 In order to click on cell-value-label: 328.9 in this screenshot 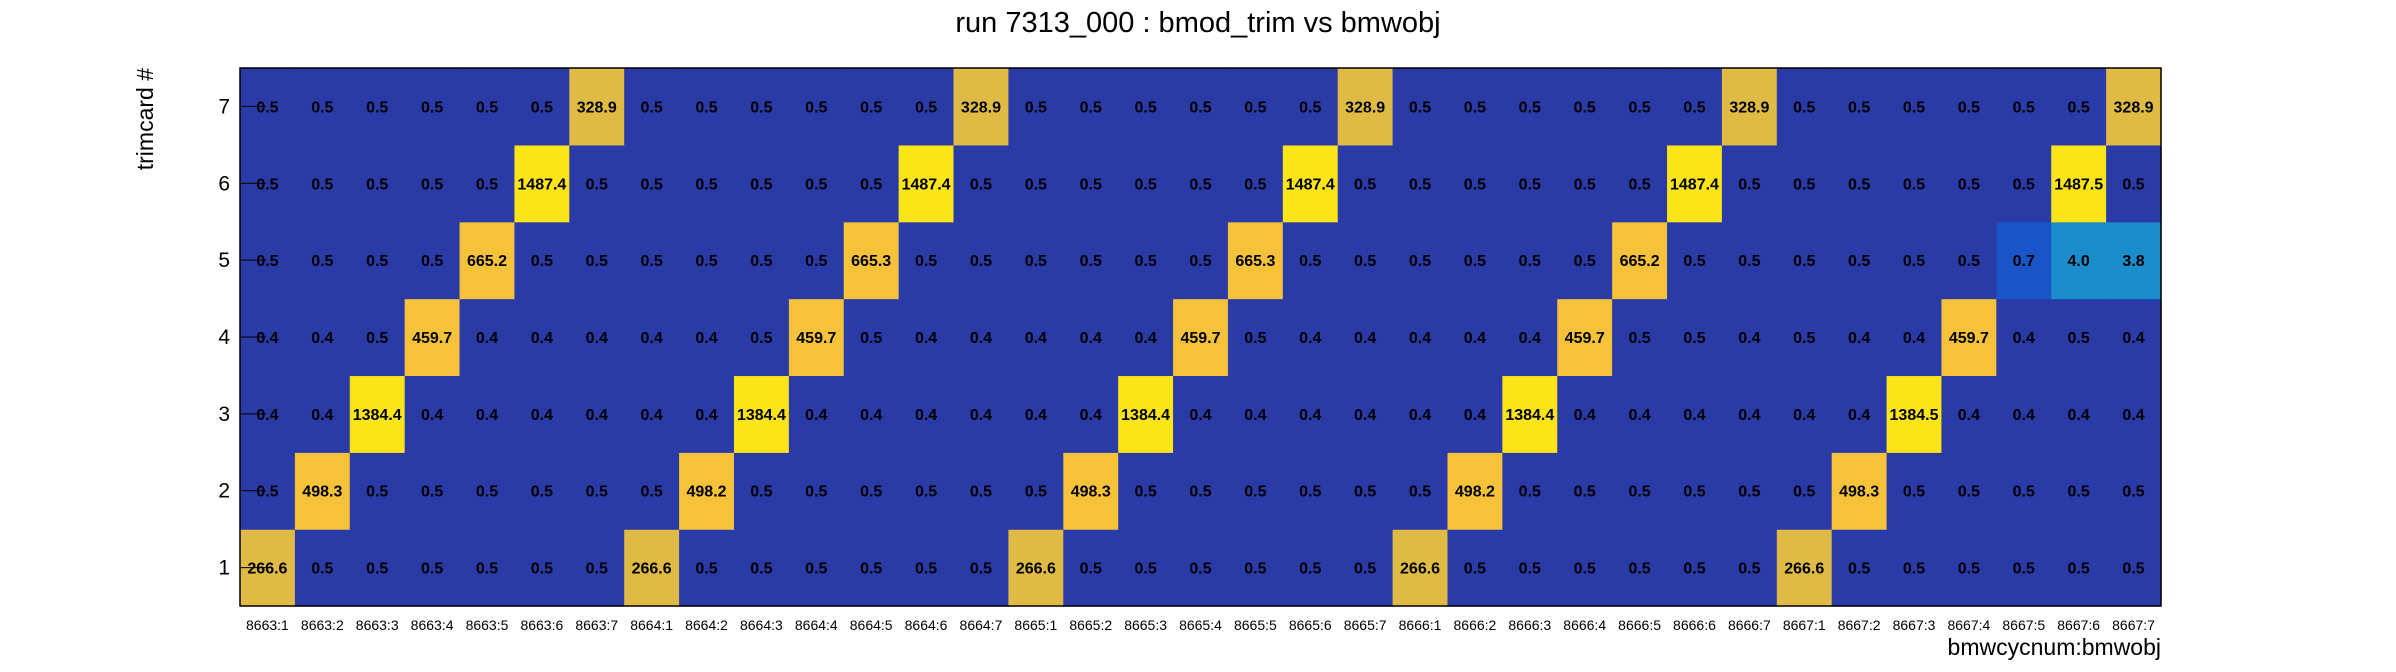, I will do `click(1749, 107)`.